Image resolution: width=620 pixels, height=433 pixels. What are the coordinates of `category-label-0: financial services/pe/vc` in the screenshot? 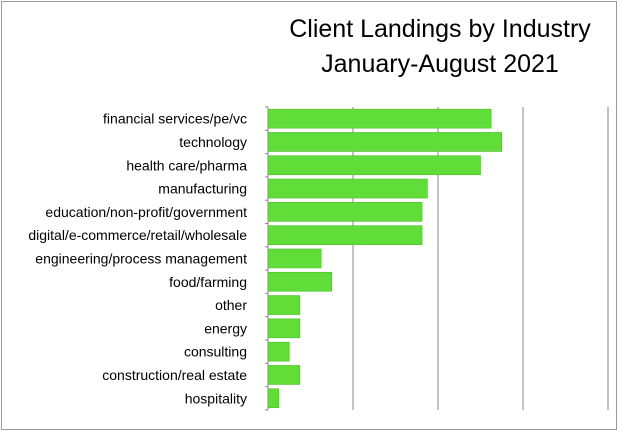 It's located at (175, 119).